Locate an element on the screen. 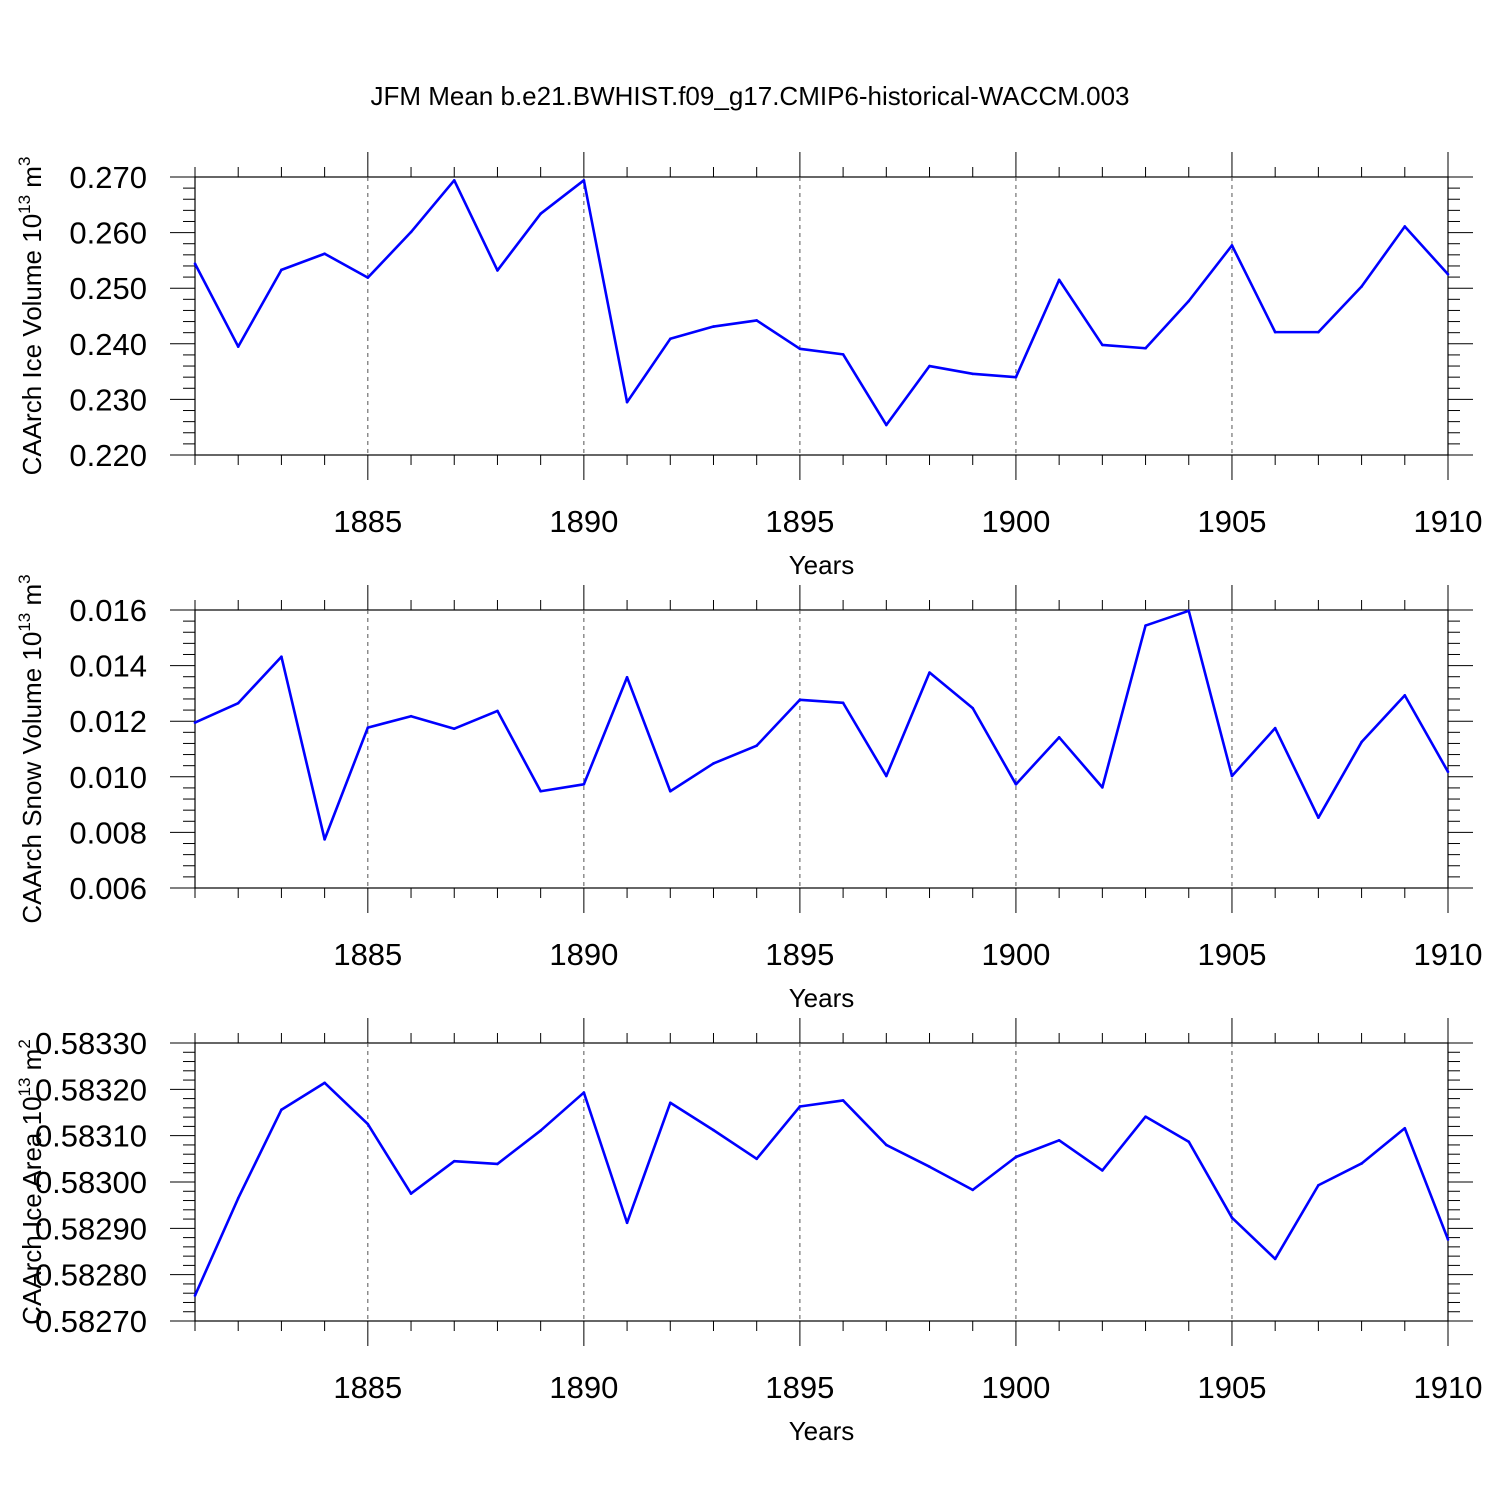 This screenshot has width=1500, height=1500. x-tick-label: 1910 is located at coordinates (1448, 1387).